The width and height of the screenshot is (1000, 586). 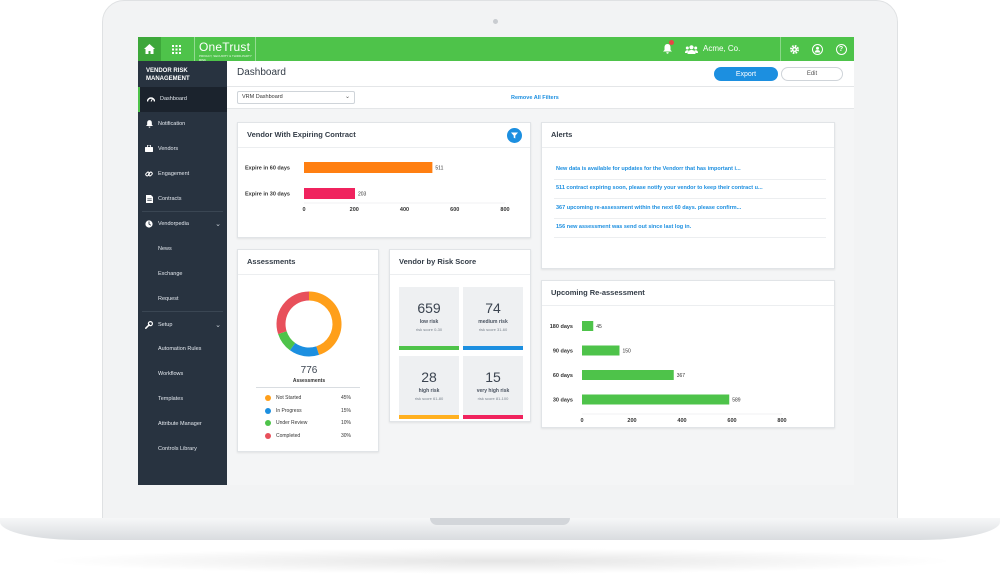 What do you see at coordinates (225, 47) in the screenshot?
I see `logo-text: OneTrust` at bounding box center [225, 47].